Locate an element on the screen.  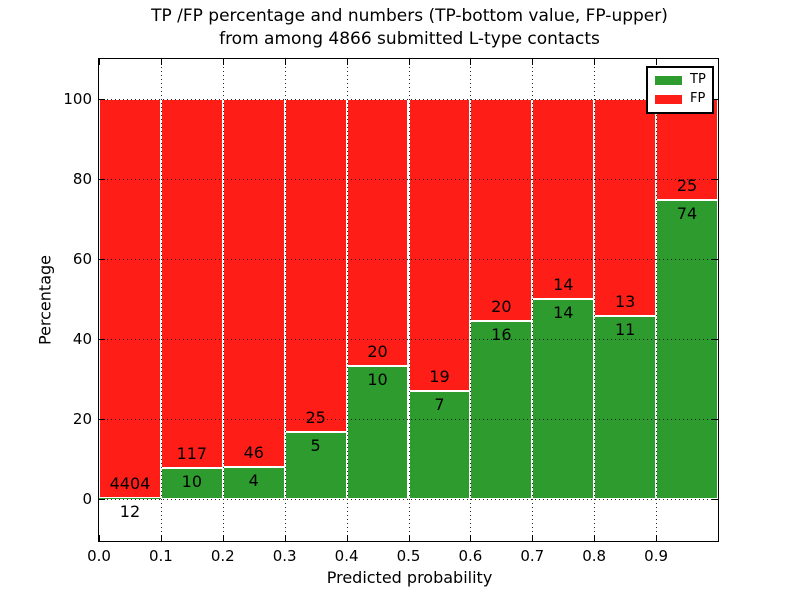
x-tick-label: 0.8 is located at coordinates (594, 556).